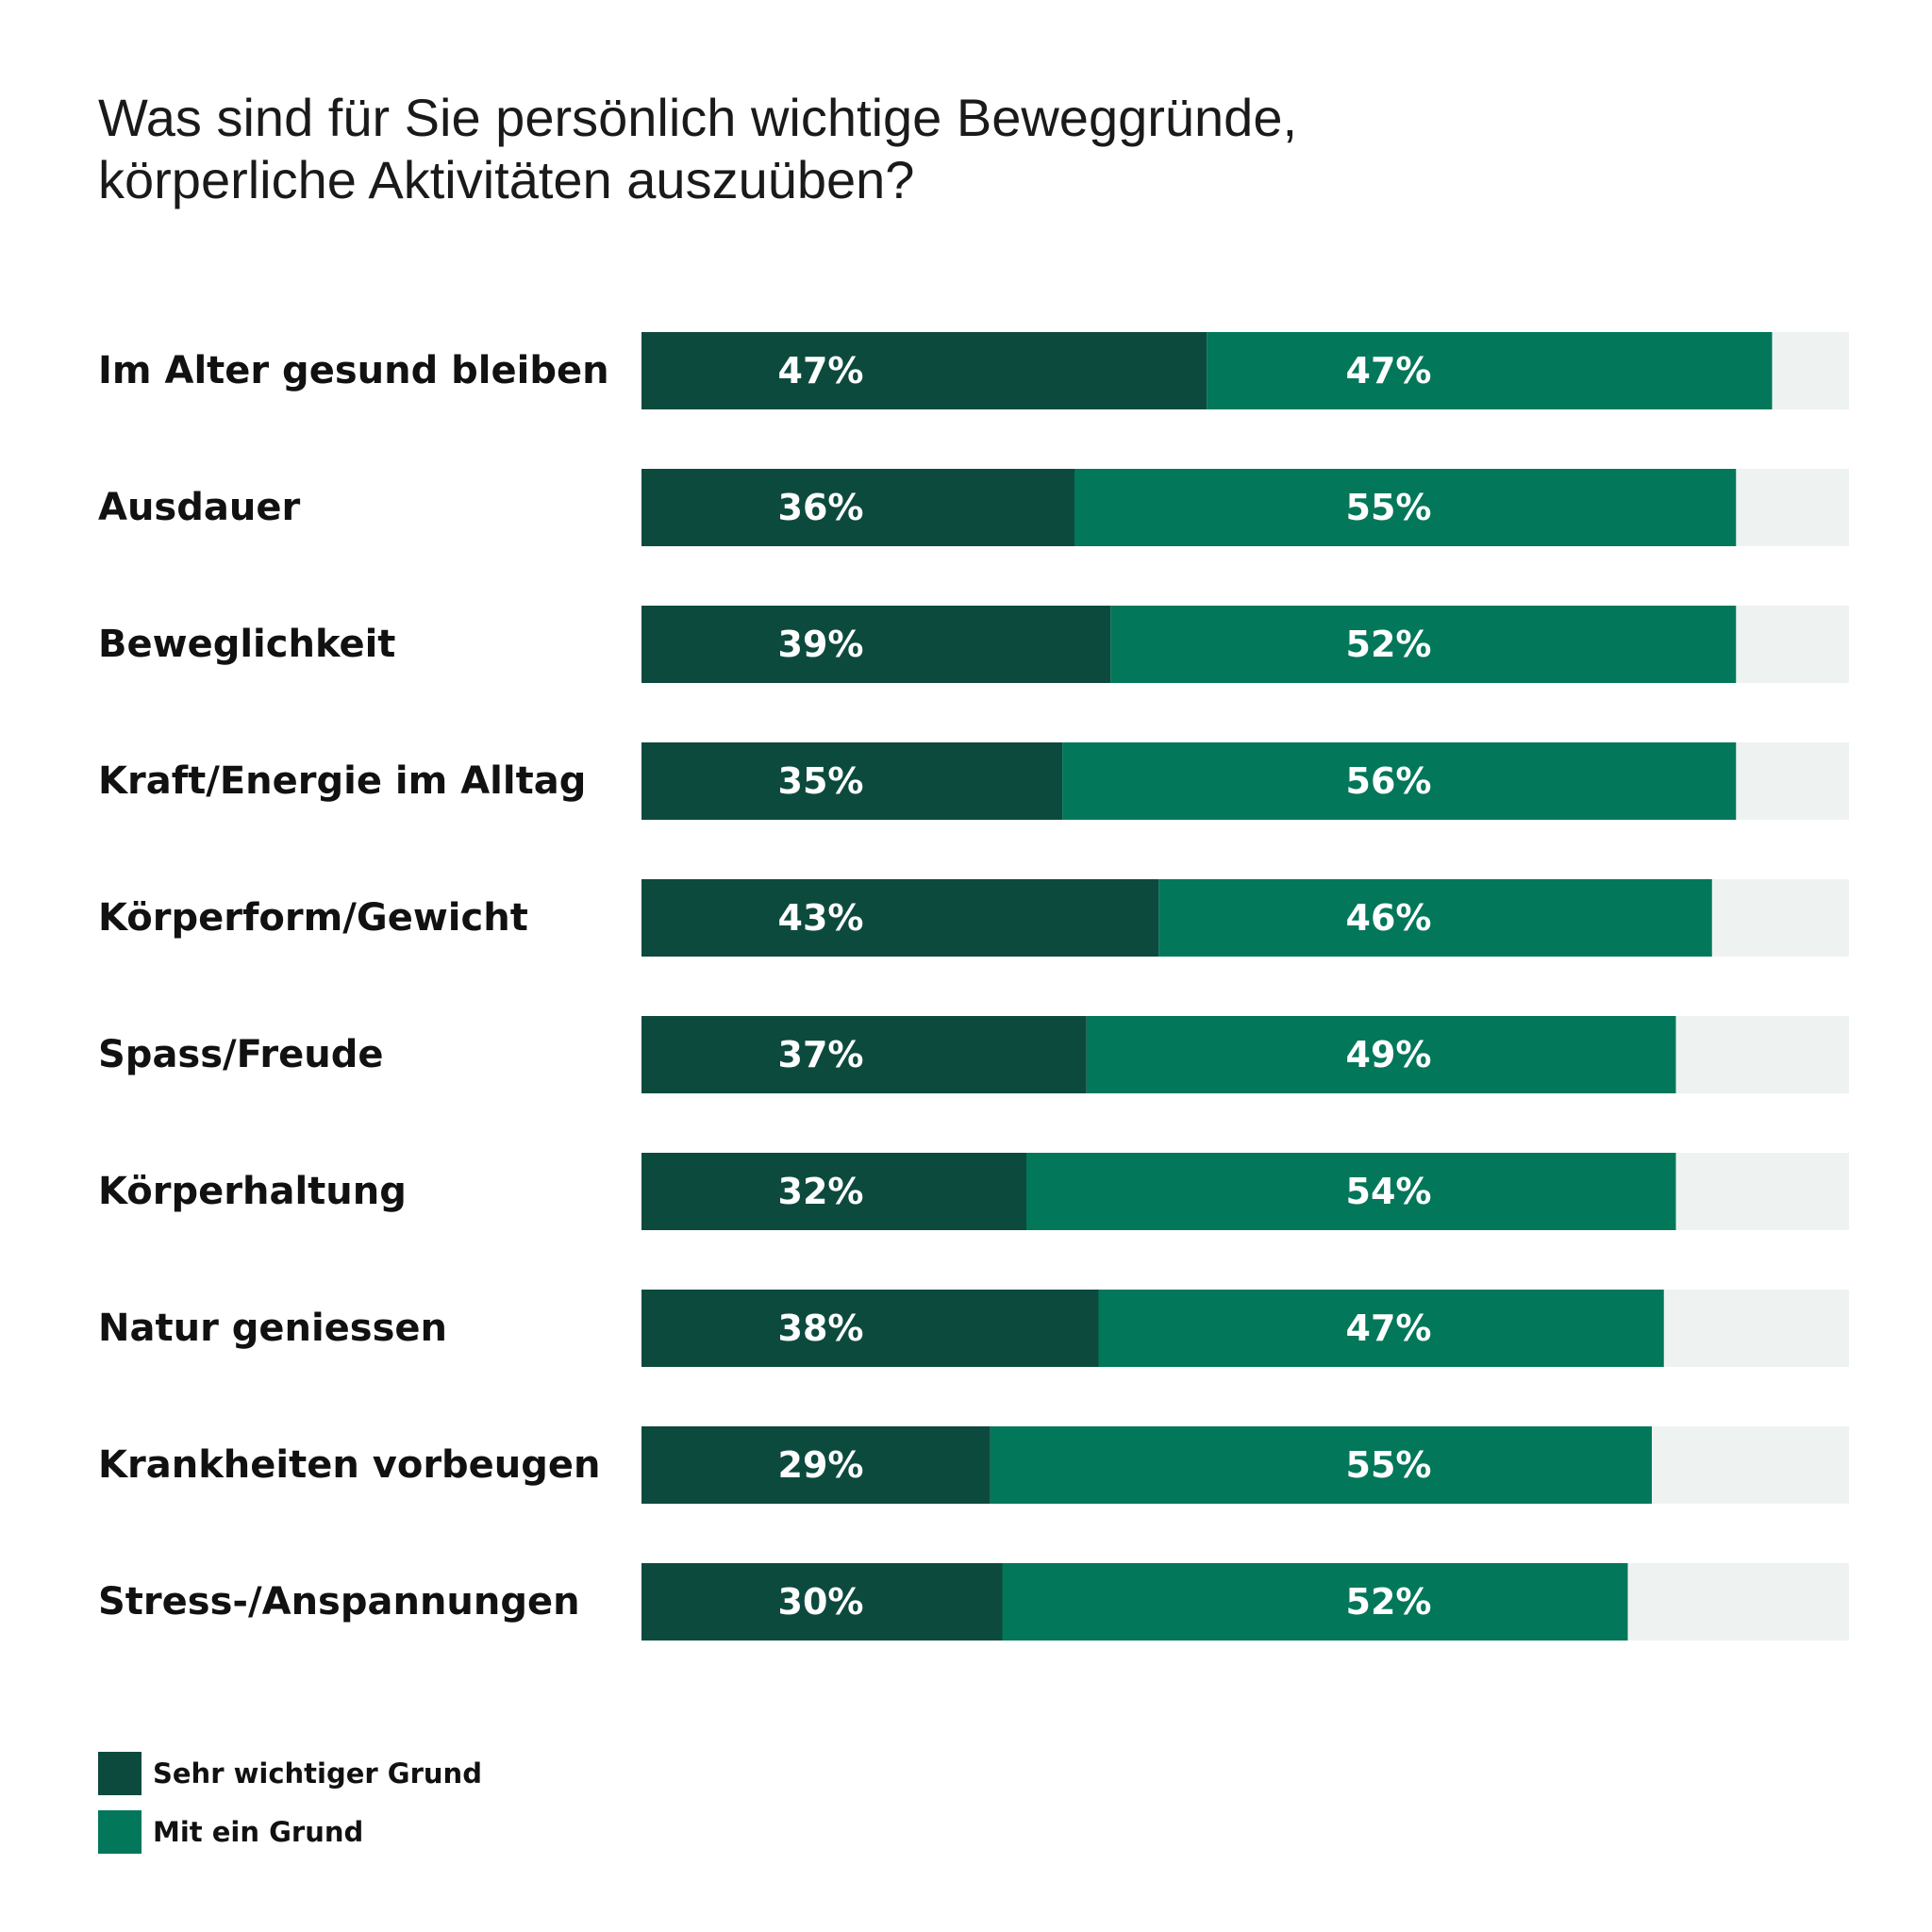 Image resolution: width=1932 pixels, height=1932 pixels. Describe the element at coordinates (821, 644) in the screenshot. I see `value-label-sehr-wichtig: 39%` at that location.